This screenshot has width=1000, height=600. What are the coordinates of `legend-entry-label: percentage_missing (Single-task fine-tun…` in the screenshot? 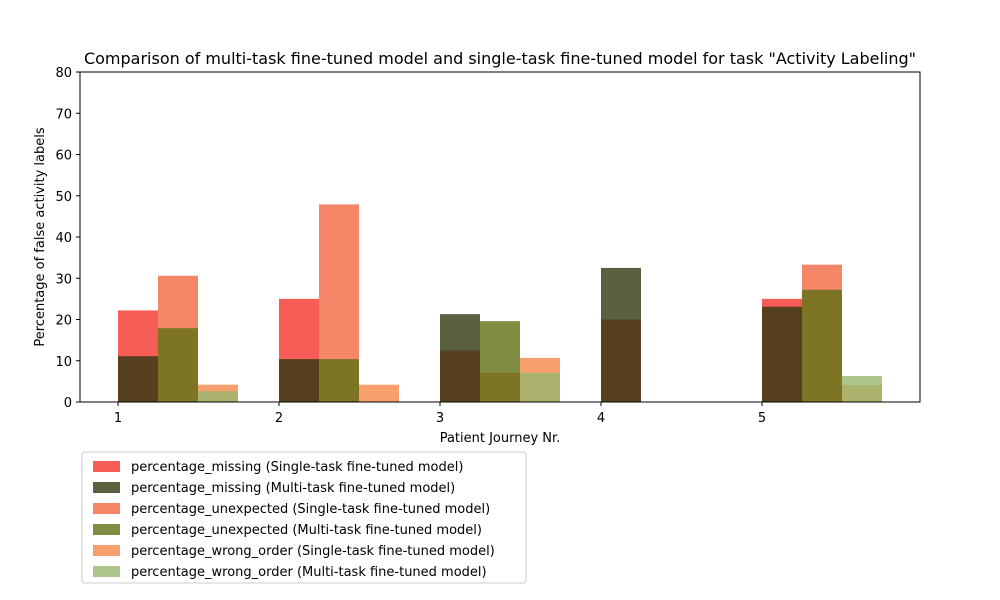 It's located at (297, 467).